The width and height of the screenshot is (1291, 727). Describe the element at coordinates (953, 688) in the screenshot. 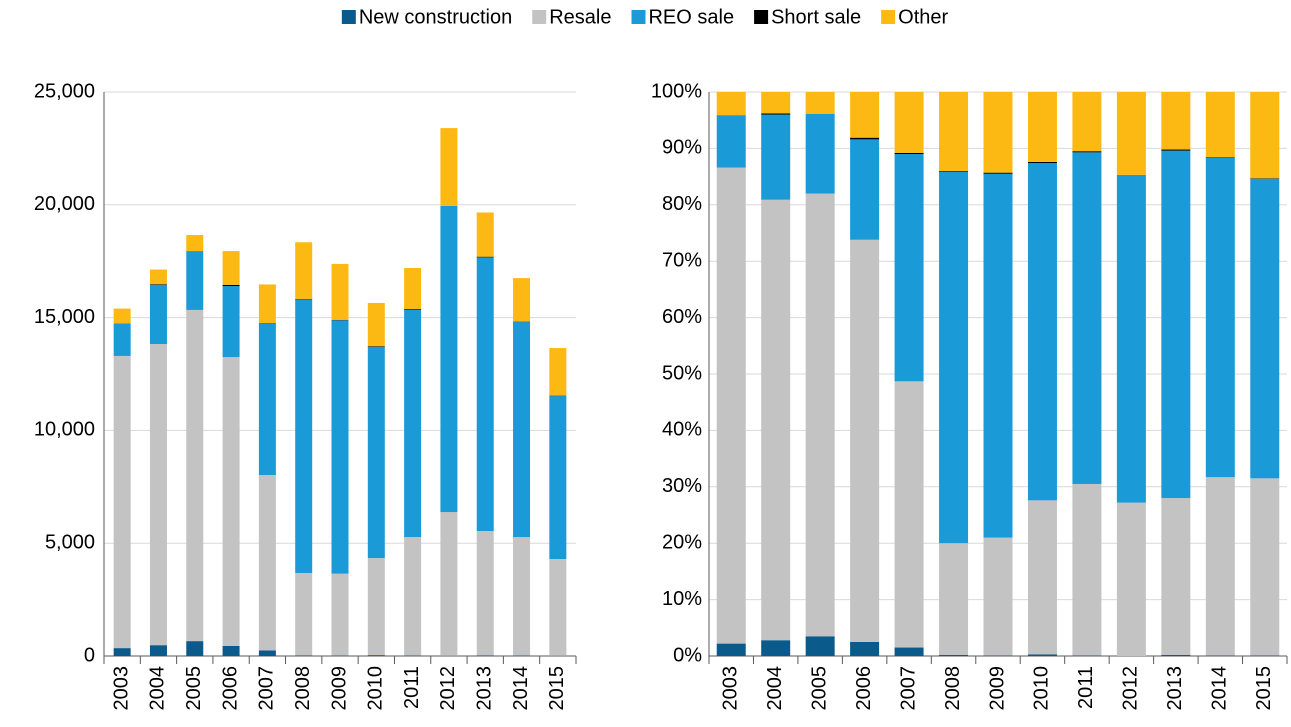

I see `x-tick-label: 2008` at that location.